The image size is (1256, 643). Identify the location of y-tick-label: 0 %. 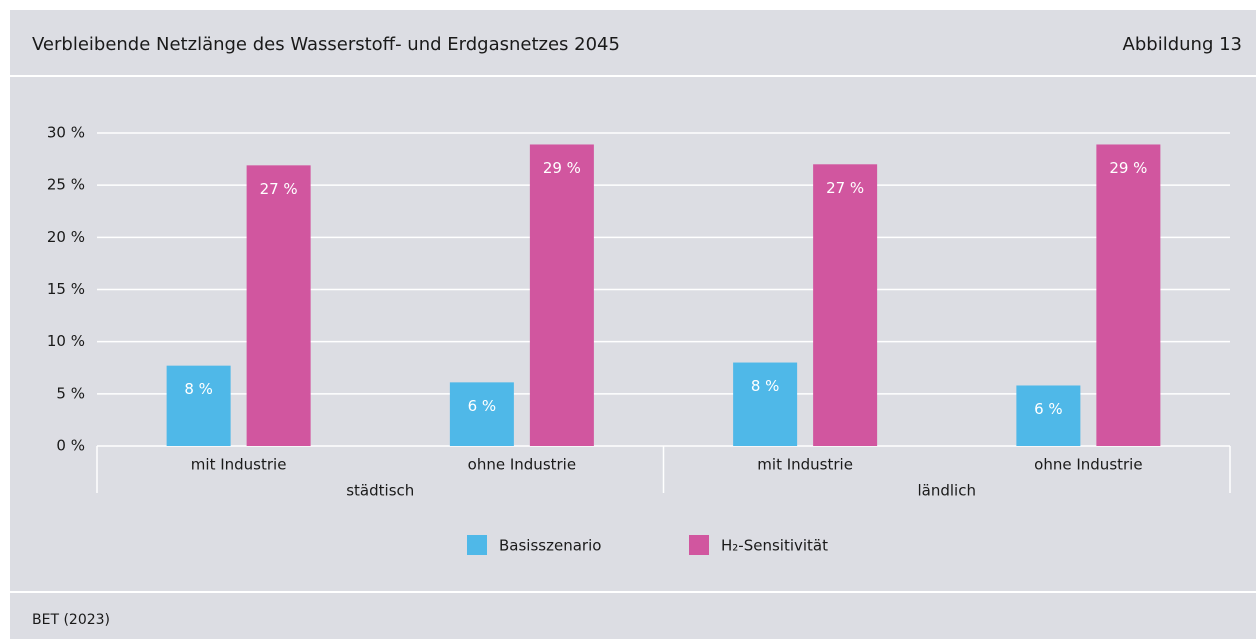
(70, 446).